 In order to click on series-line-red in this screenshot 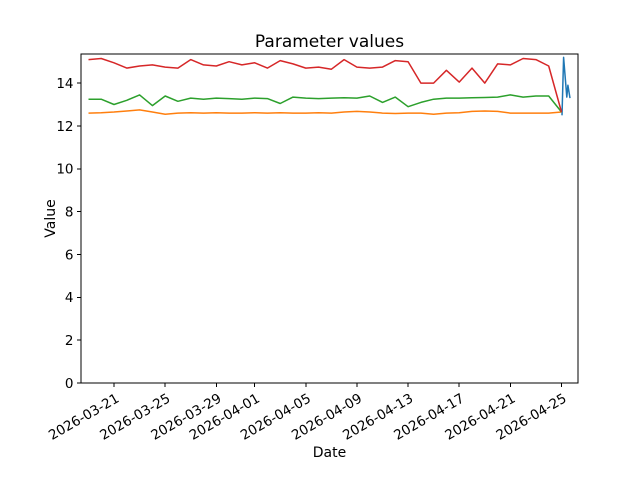, I will do `click(325, 85)`.